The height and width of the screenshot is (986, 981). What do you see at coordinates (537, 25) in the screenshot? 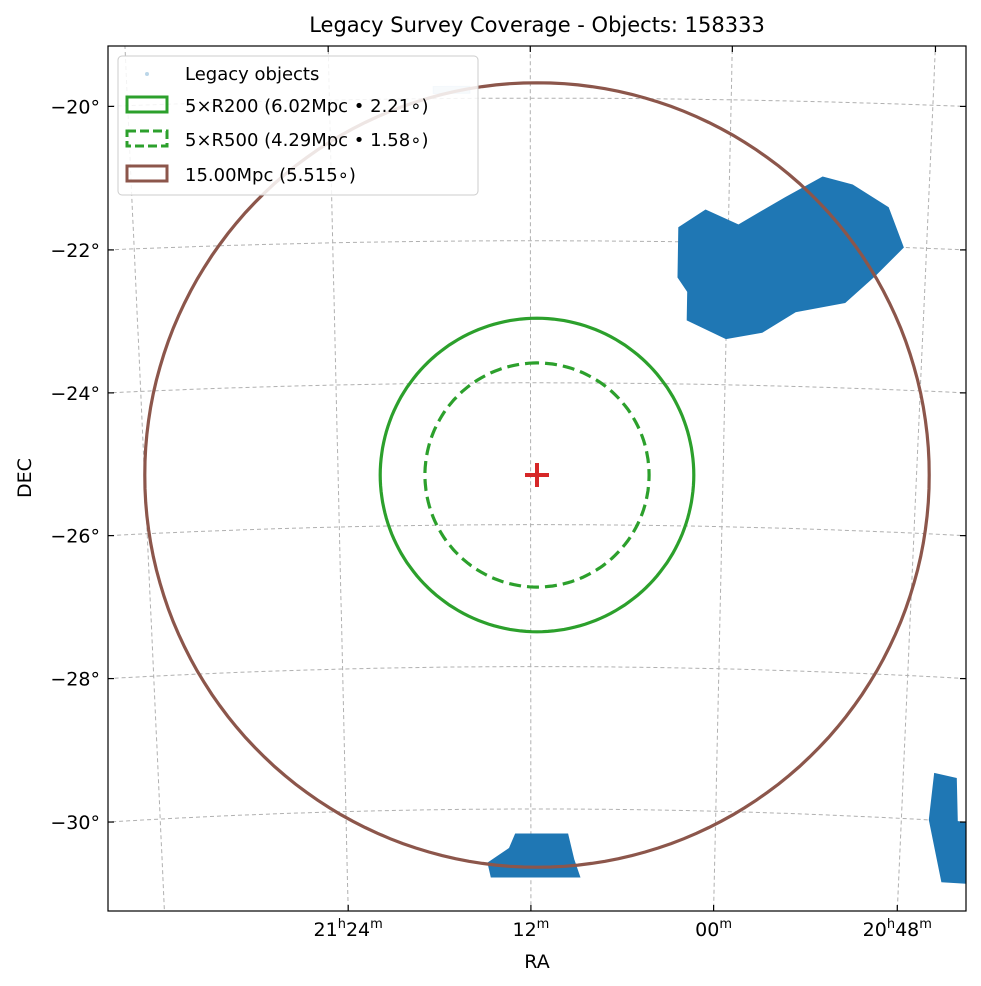
I see `chart-title: Legacy Survey Coverage - Objects: 158333` at bounding box center [537, 25].